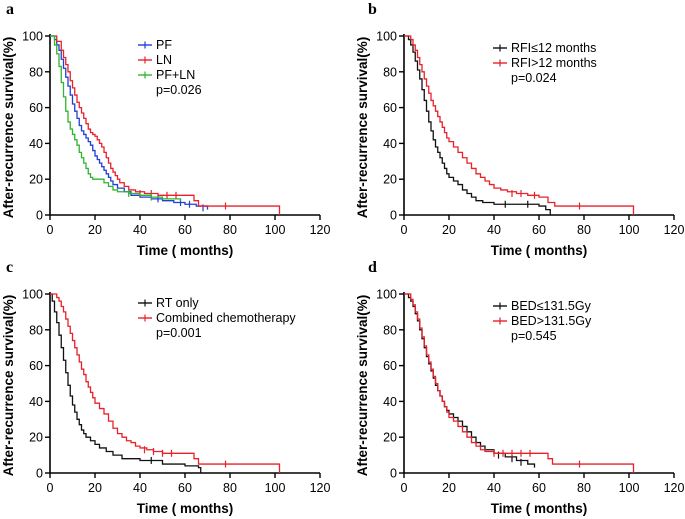 This screenshot has width=685, height=519. Describe the element at coordinates (554, 63) in the screenshot. I see `legend-label: RFI>12 months` at that location.